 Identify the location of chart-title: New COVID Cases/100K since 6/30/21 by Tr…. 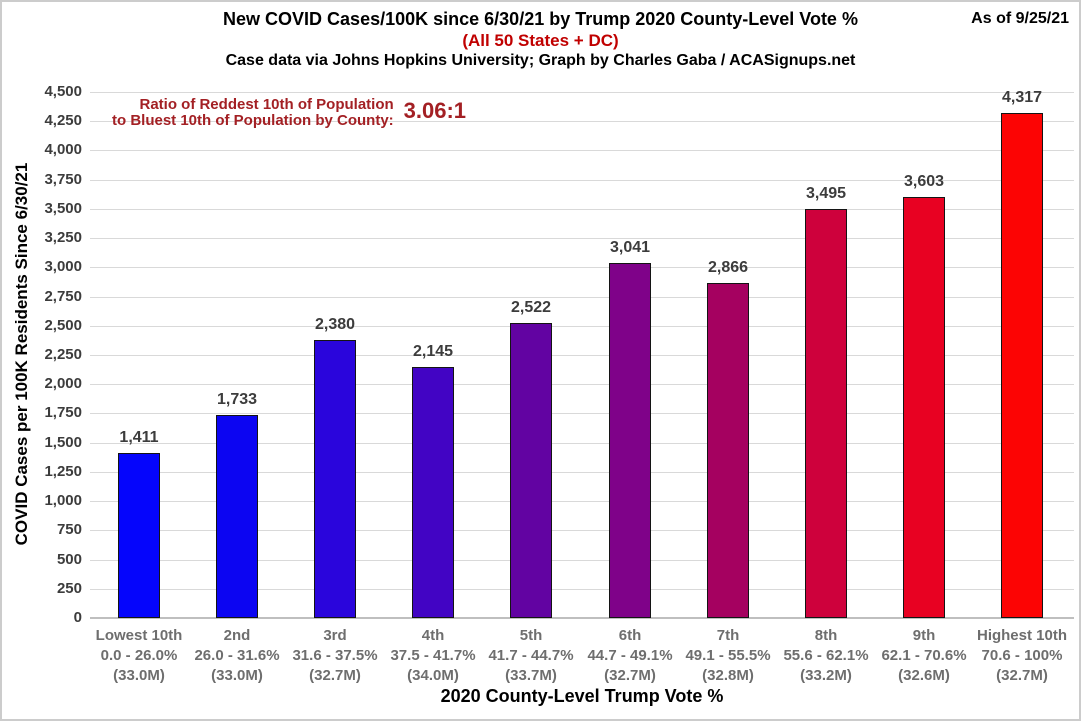
(540, 19).